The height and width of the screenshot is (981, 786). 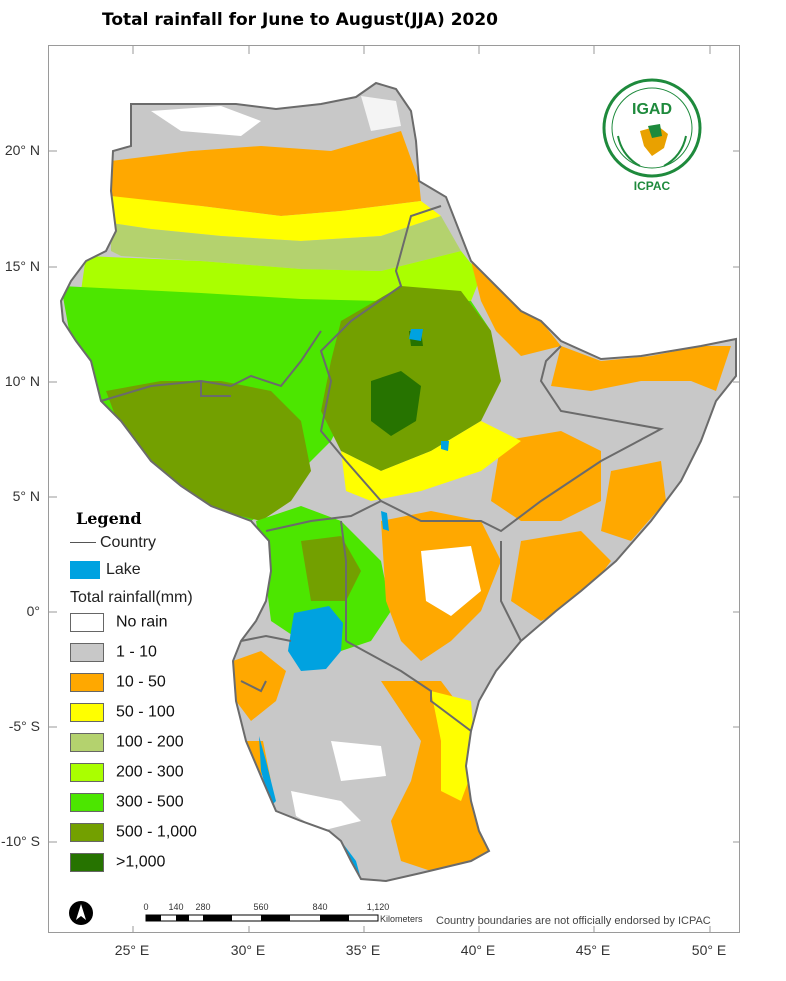 What do you see at coordinates (22, 266) in the screenshot?
I see `lat-label-15n: 15° N` at bounding box center [22, 266].